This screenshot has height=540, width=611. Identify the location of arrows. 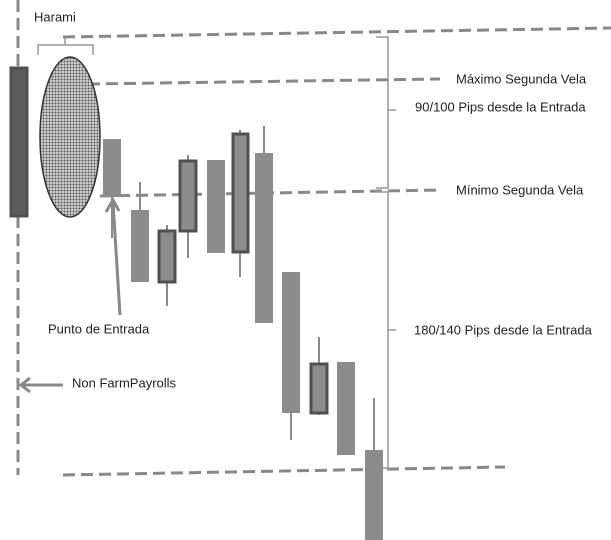
(70, 295).